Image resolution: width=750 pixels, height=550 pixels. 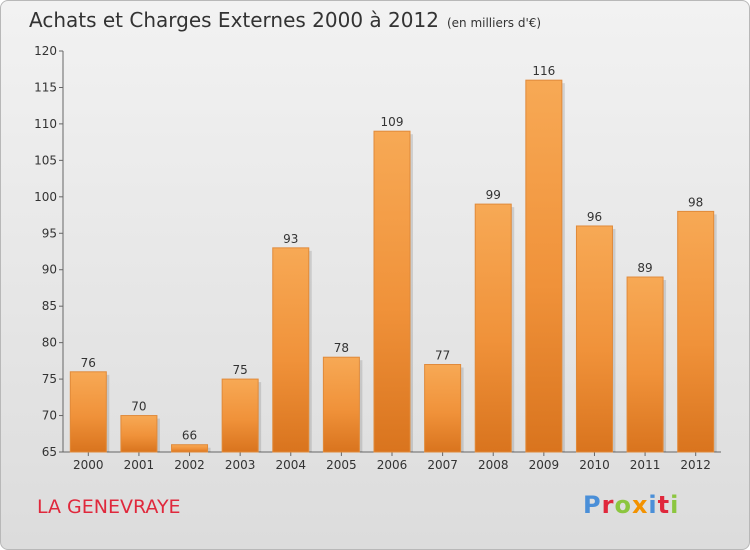 I want to click on bar-value-label: 98, so click(x=695, y=202).